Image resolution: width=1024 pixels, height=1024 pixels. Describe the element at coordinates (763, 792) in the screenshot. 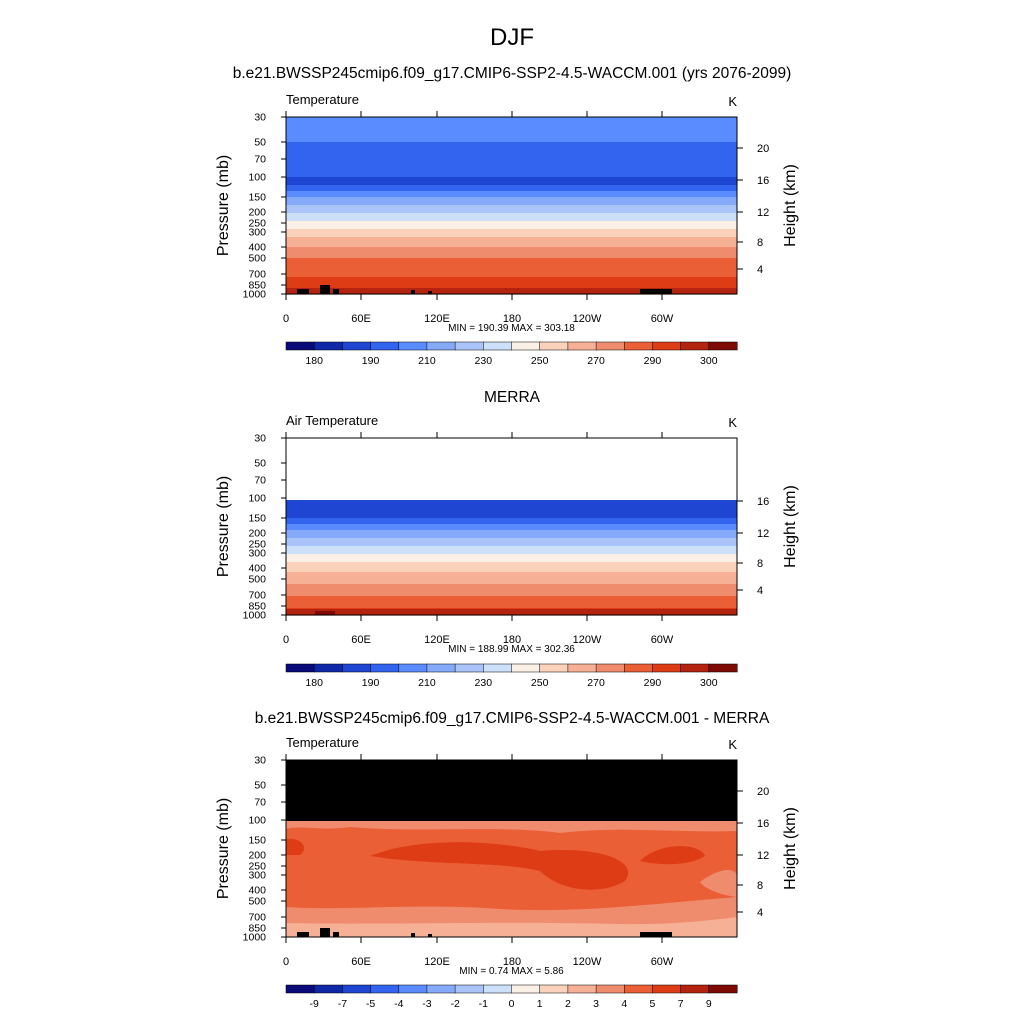

I see `y2-tick-label: 20` at that location.